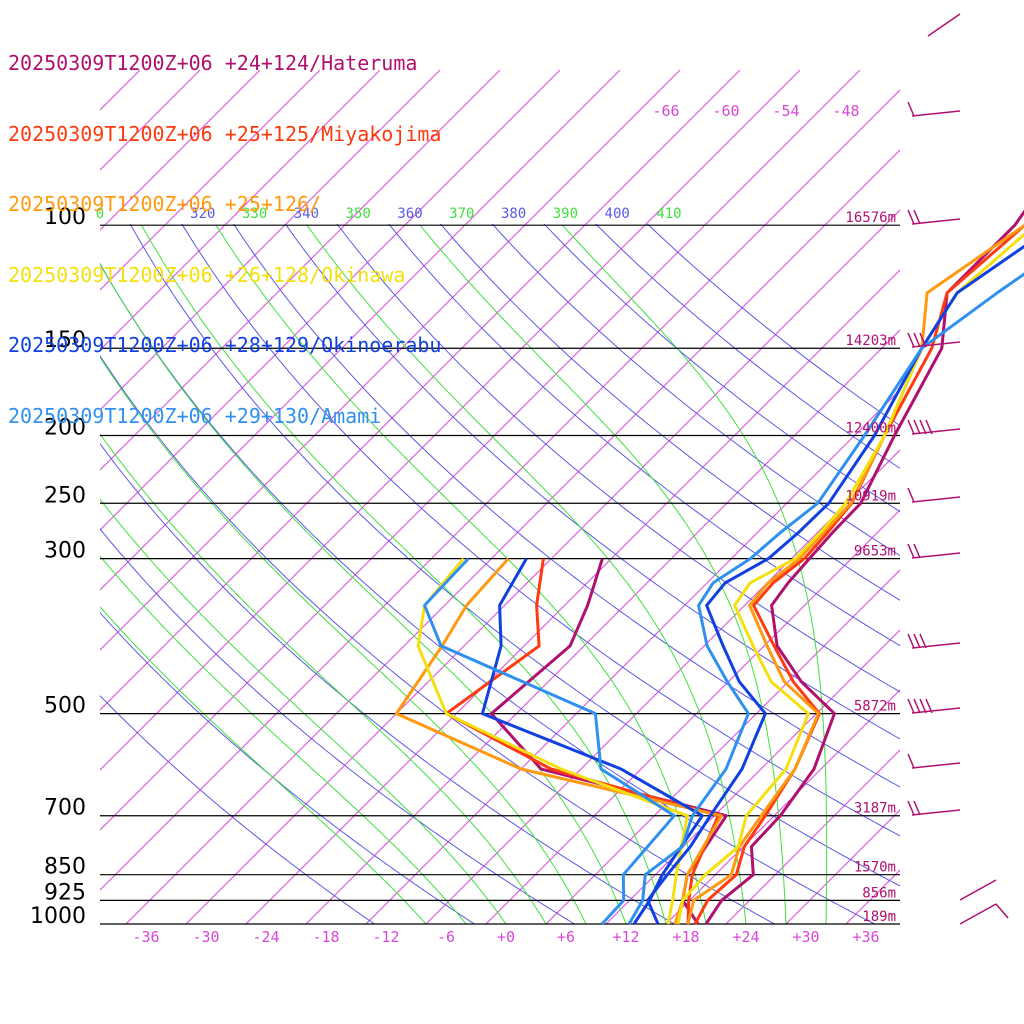 Image resolution: width=1024 pixels, height=1024 pixels. Describe the element at coordinates (202, 214) in the screenshot. I see `theta-label: 320` at that location.